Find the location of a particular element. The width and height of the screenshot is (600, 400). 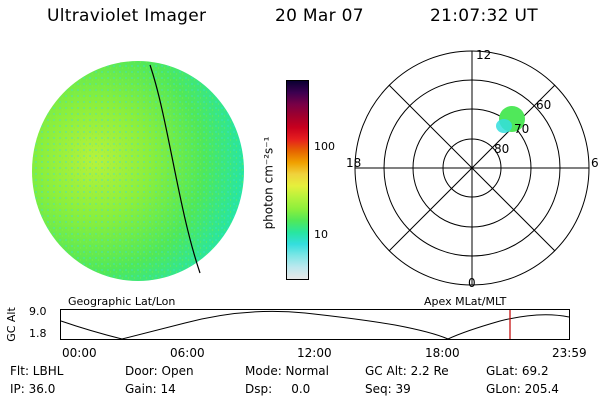

instrument-title: Ultraviolet Imager is located at coordinates (127, 16).